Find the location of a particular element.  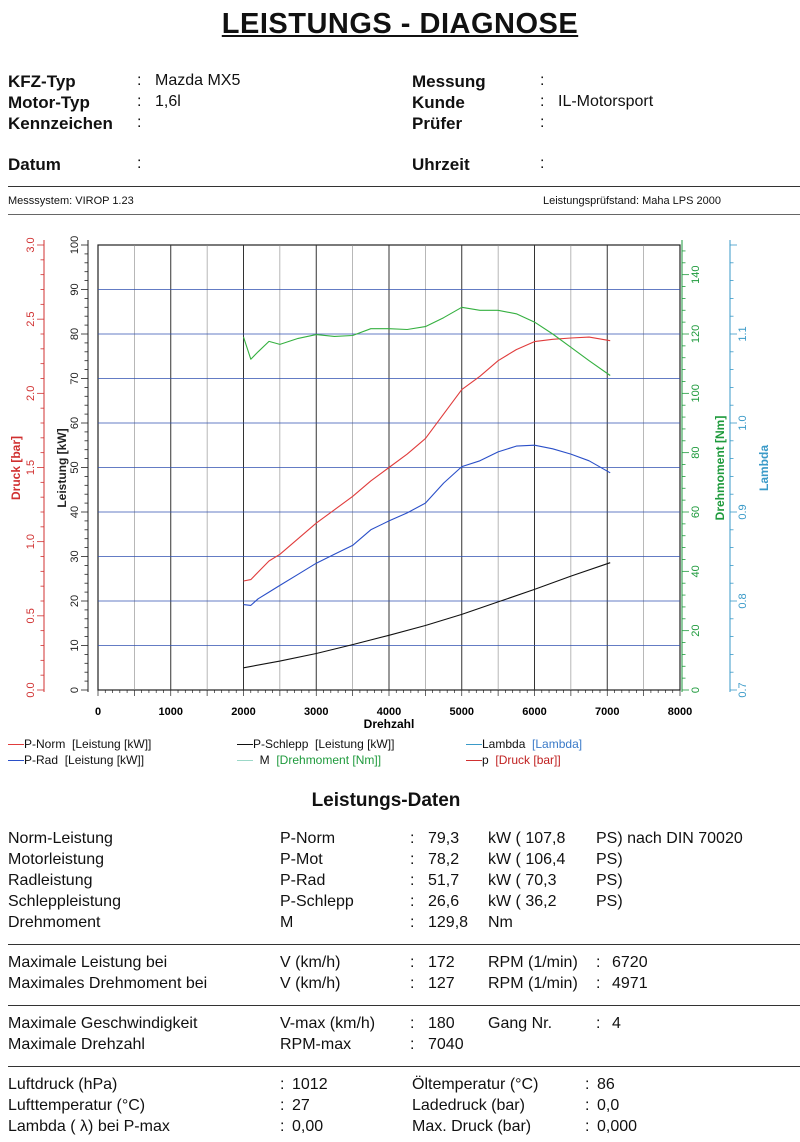

uhrzeit-label: Uhrzeit is located at coordinates (441, 164).